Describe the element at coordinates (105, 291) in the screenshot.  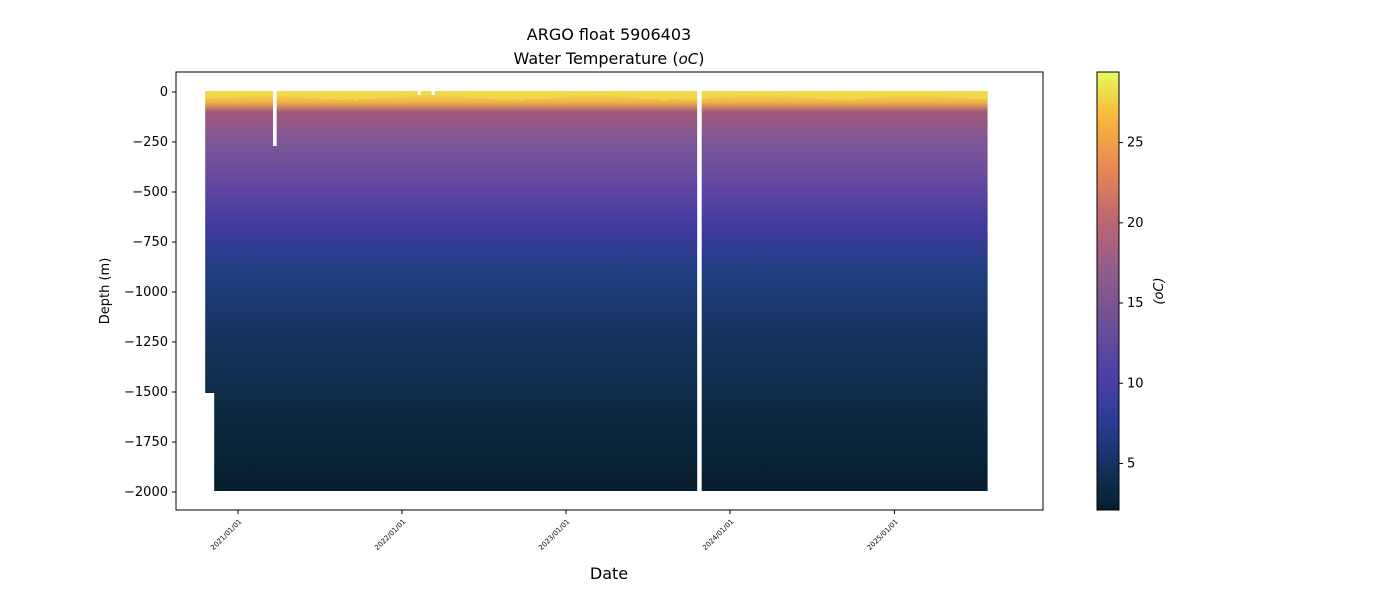
I see `y-axis-label: Depth (m)` at that location.